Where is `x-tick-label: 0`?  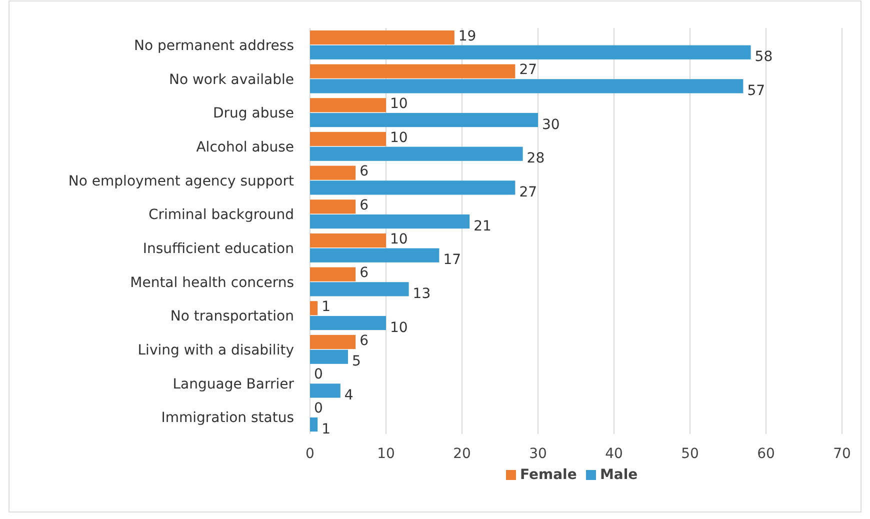
x-tick-label: 0 is located at coordinates (310, 454).